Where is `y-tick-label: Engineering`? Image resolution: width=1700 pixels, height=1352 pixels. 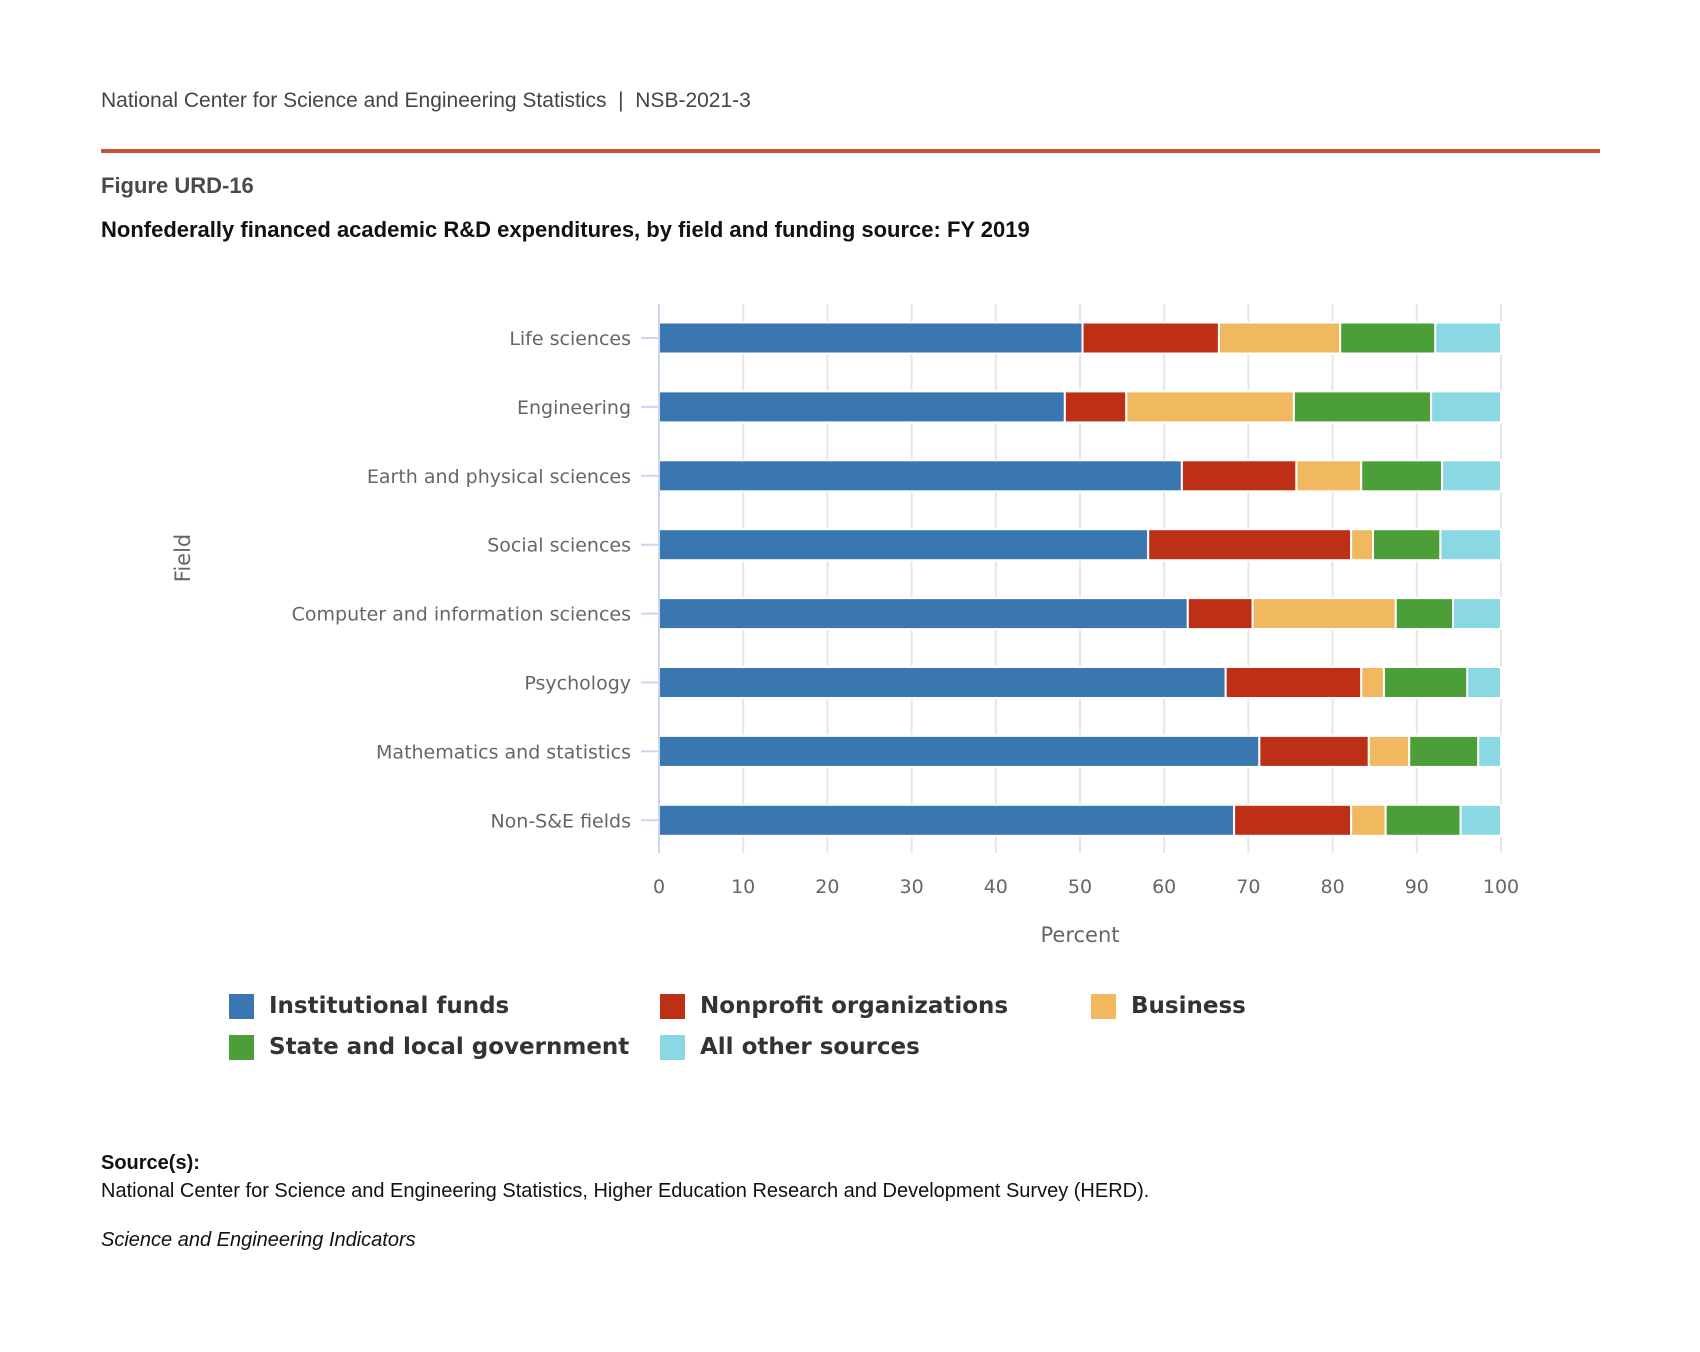
y-tick-label: Engineering is located at coordinates (574, 408).